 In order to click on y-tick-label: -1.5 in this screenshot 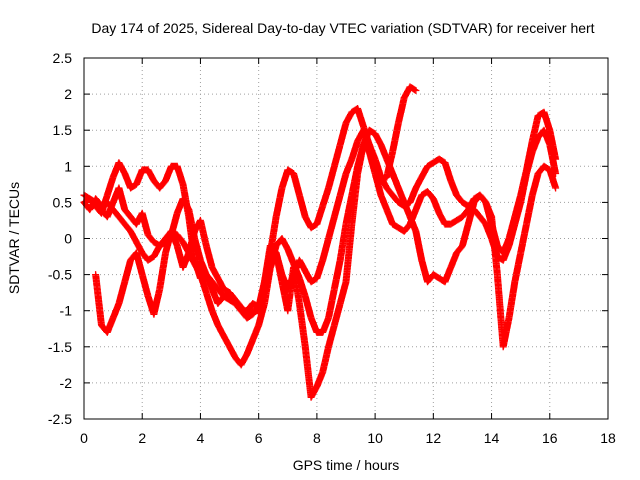, I will do `click(60, 347)`.